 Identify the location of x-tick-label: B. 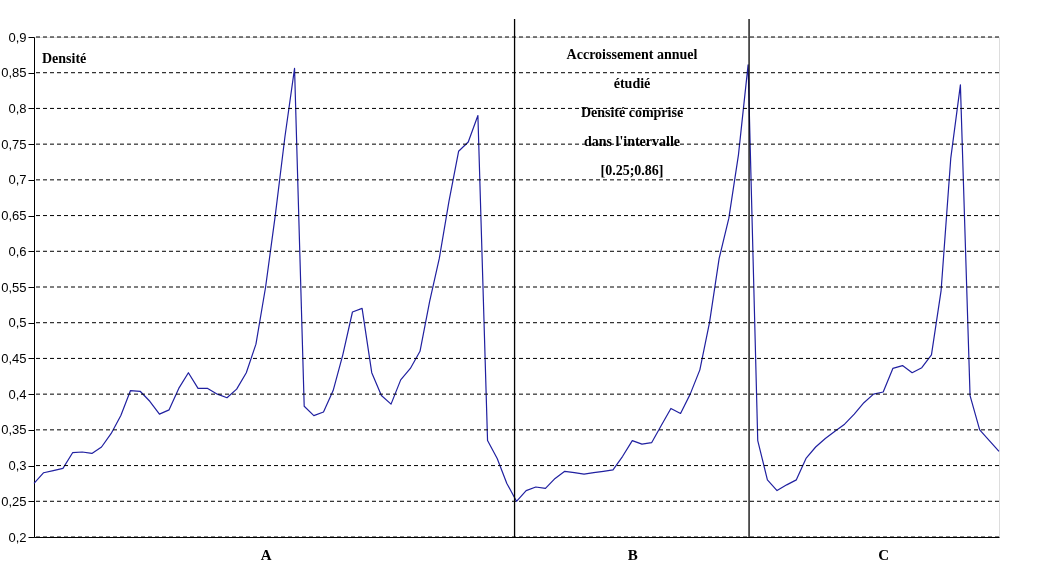
(632, 554).